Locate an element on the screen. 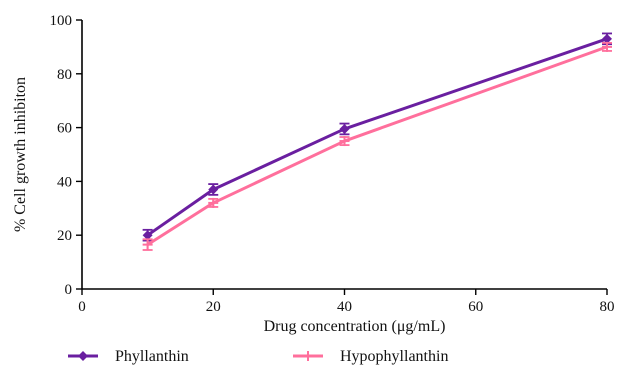  legend-item-phyllanthin: Phyllanthin is located at coordinates (128, 356).